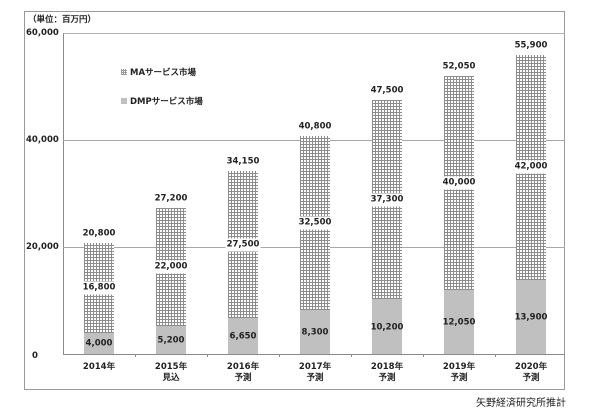 The height and width of the screenshot is (411, 600). What do you see at coordinates (531, 167) in the screenshot?
I see `ma-value-label: 42,000` at bounding box center [531, 167].